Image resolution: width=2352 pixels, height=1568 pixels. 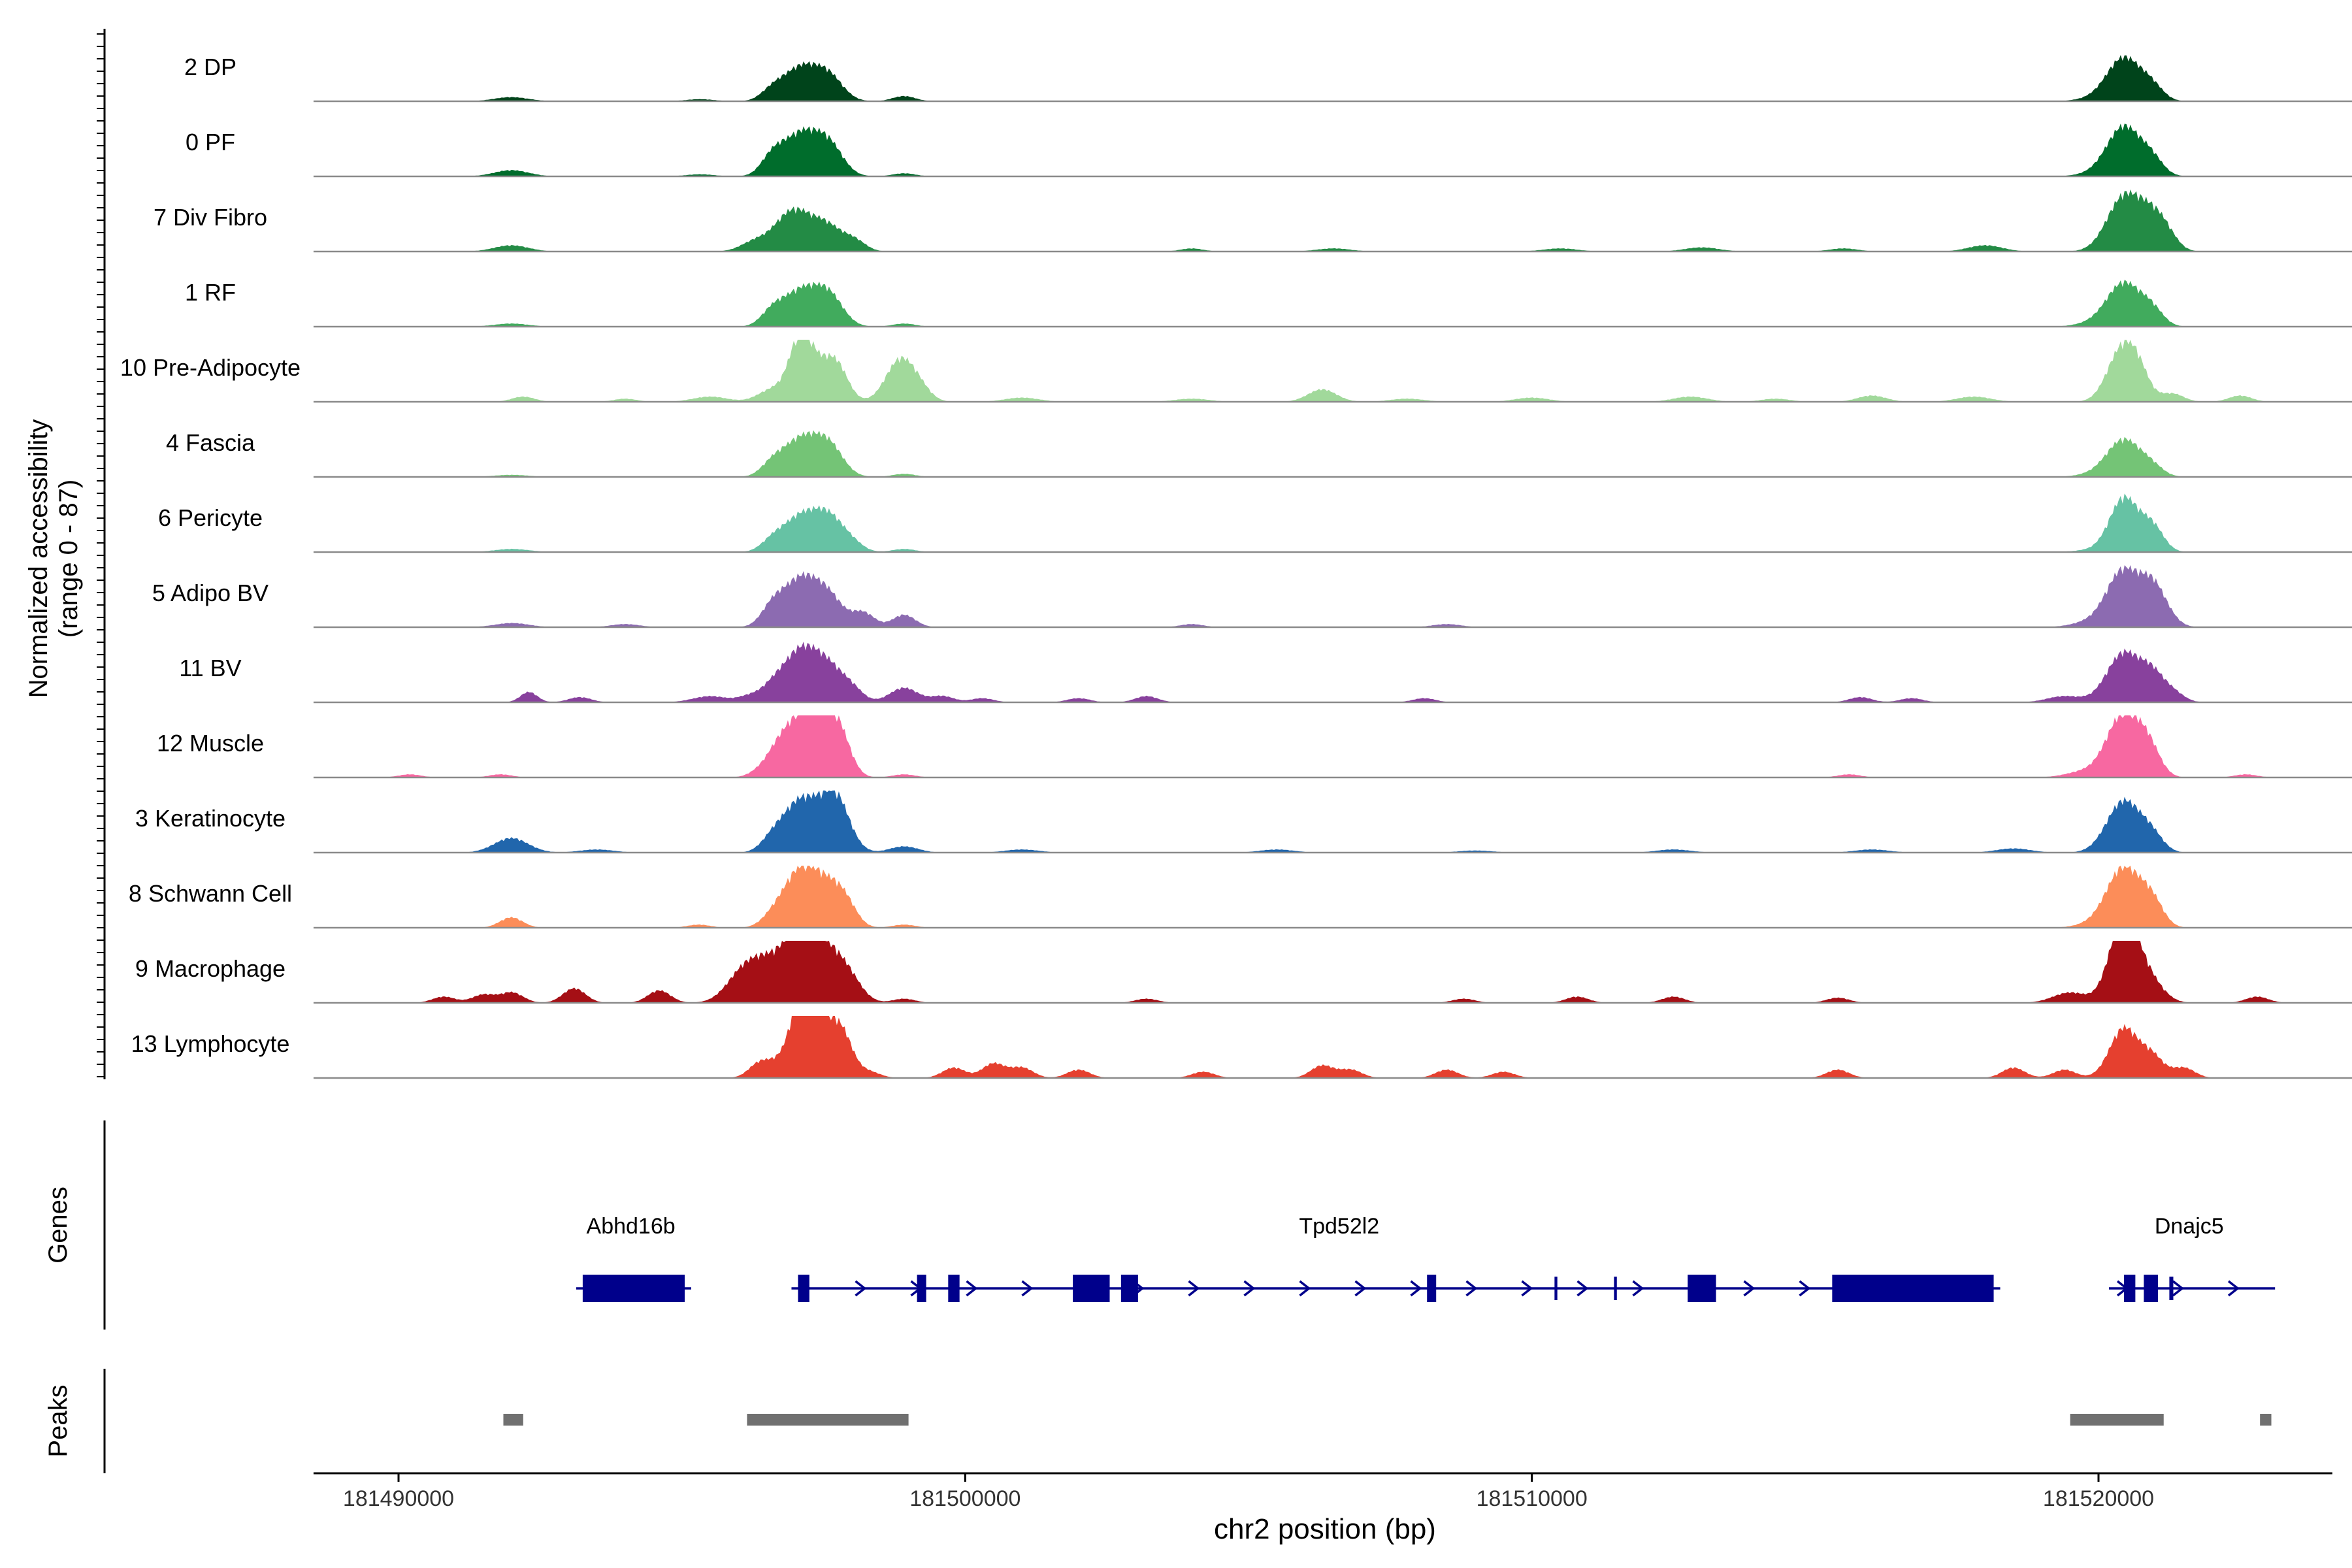 I want to click on track-label: 8 Schwann Cell, so click(x=210, y=893).